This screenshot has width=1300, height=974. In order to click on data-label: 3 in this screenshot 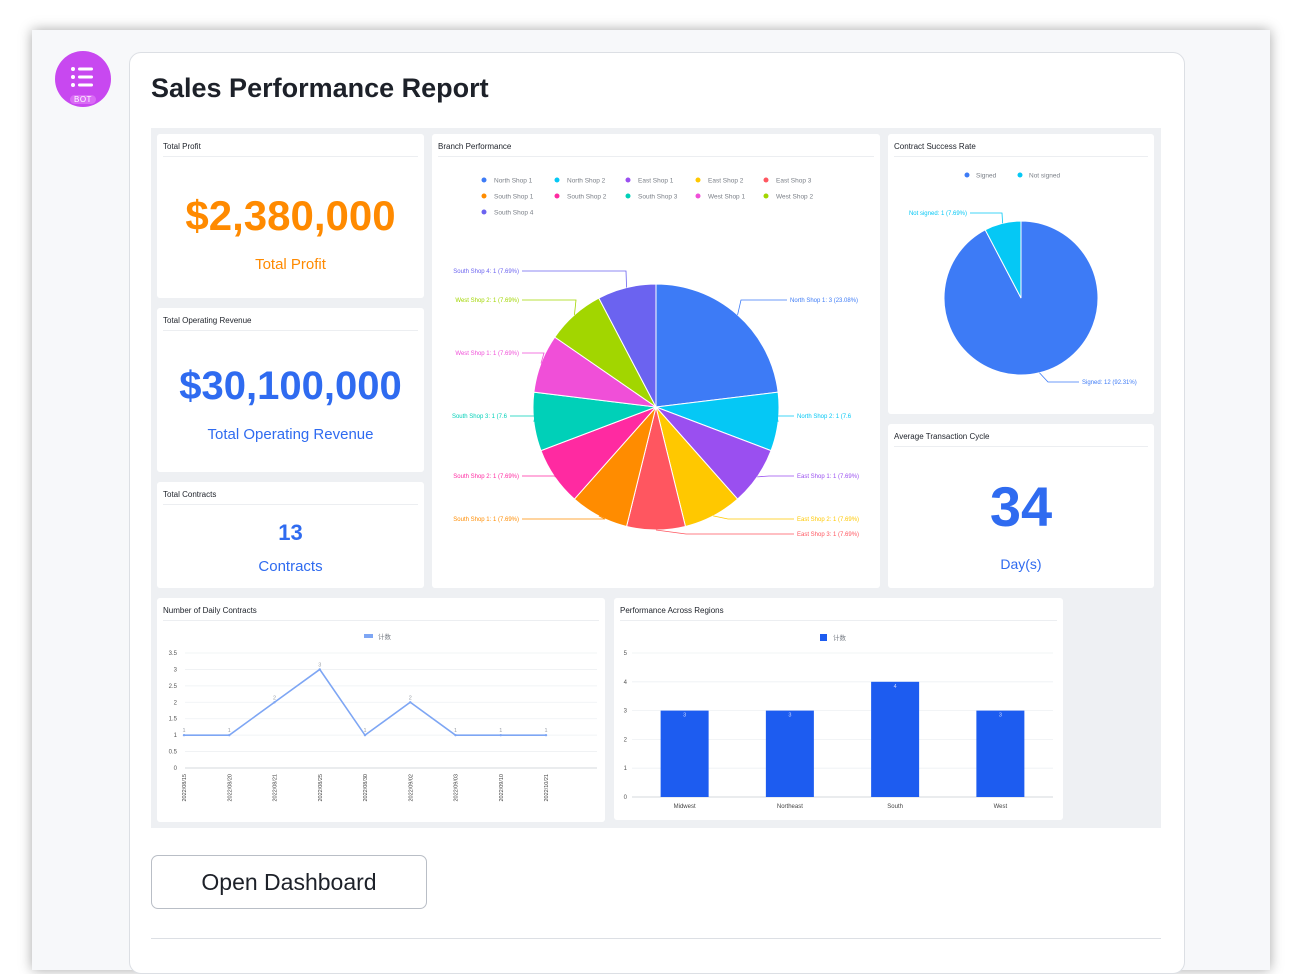, I will do `click(319, 665)`.